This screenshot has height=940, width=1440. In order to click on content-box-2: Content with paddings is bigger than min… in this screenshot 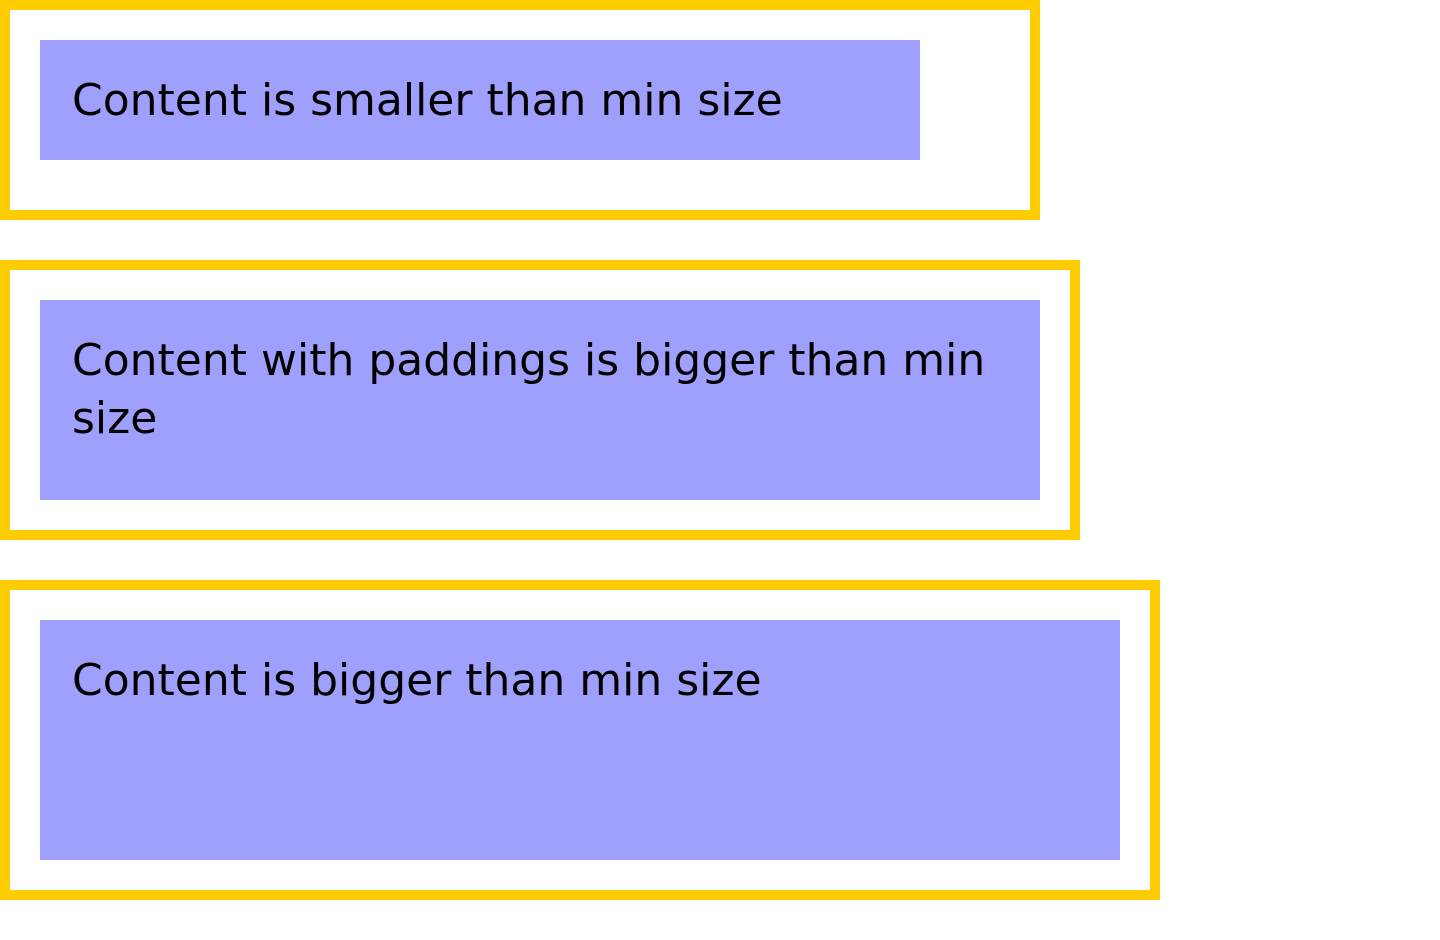, I will do `click(540, 400)`.